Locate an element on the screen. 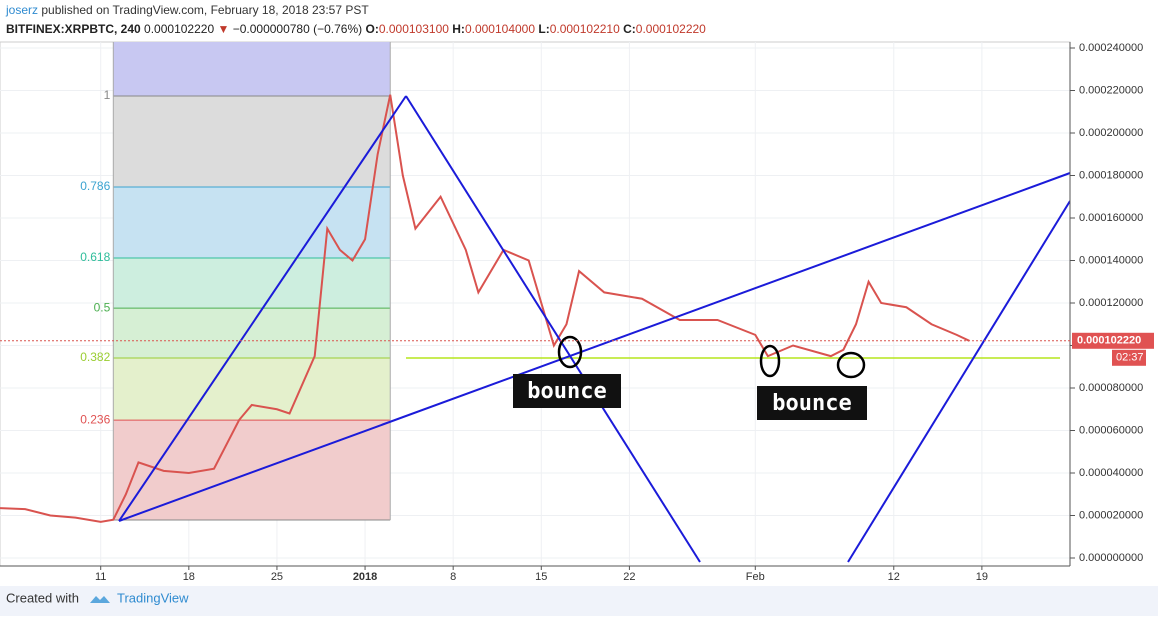  close-label: C: is located at coordinates (629, 29).